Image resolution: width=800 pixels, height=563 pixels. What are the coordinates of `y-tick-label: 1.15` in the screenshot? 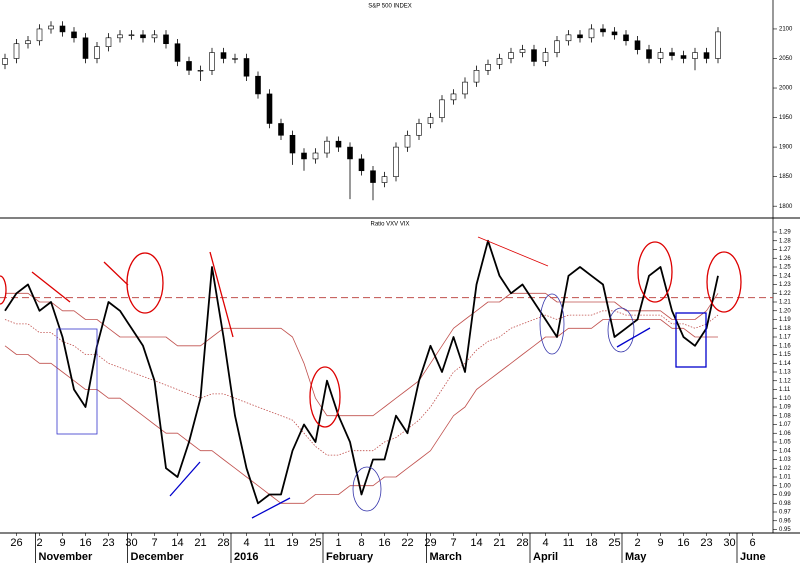 It's located at (785, 355).